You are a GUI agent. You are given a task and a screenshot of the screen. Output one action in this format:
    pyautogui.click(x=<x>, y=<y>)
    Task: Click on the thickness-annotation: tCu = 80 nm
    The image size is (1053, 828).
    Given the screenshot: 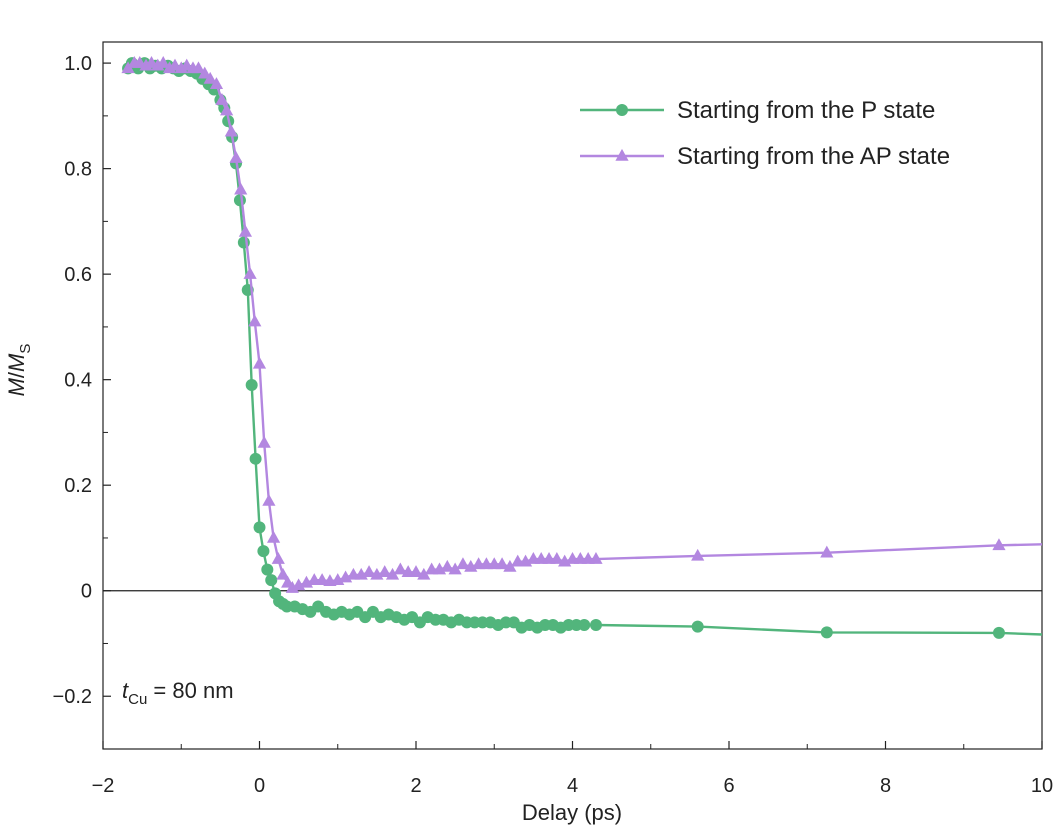 What is the action you would take?
    pyautogui.click(x=178, y=693)
    